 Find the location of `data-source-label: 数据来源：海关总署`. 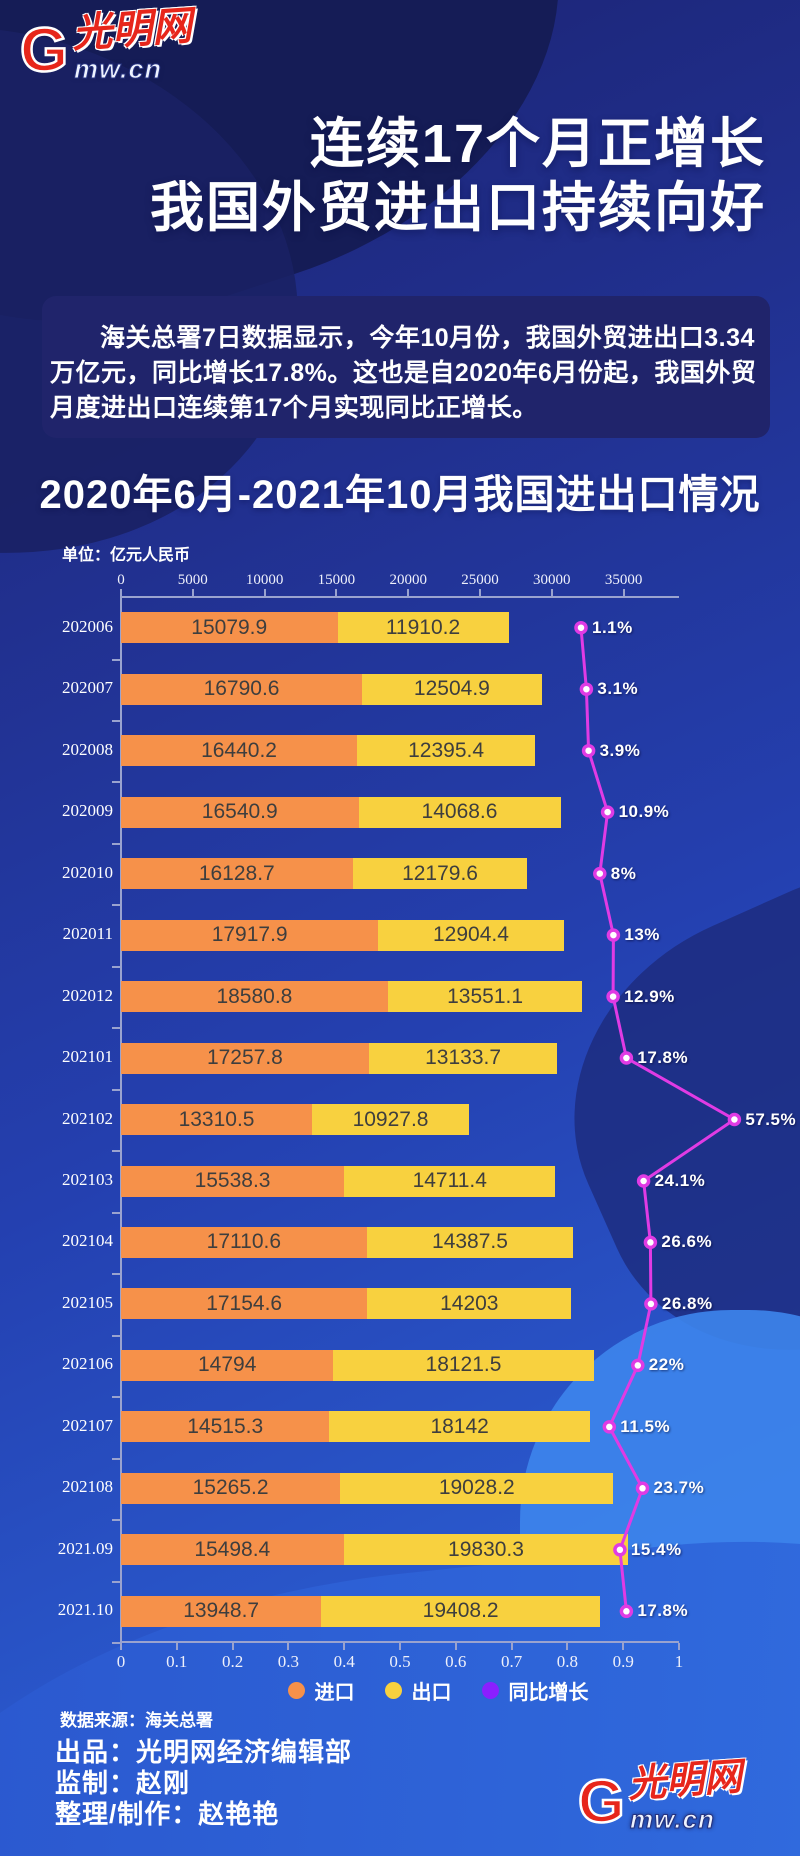

data-source-label: 数据来源：海关总署 is located at coordinates (136, 1720).